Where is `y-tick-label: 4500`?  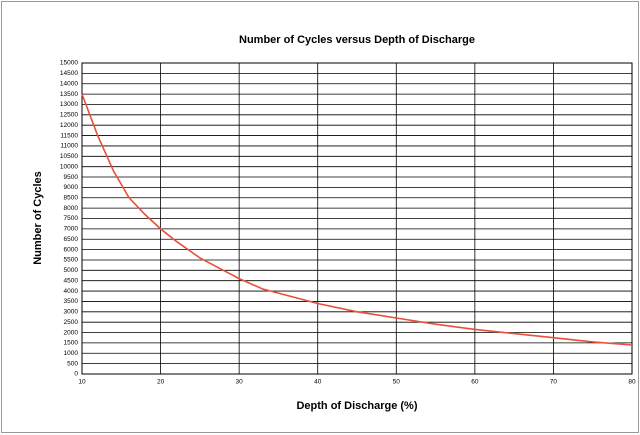 y-tick-label: 4500 is located at coordinates (71, 280).